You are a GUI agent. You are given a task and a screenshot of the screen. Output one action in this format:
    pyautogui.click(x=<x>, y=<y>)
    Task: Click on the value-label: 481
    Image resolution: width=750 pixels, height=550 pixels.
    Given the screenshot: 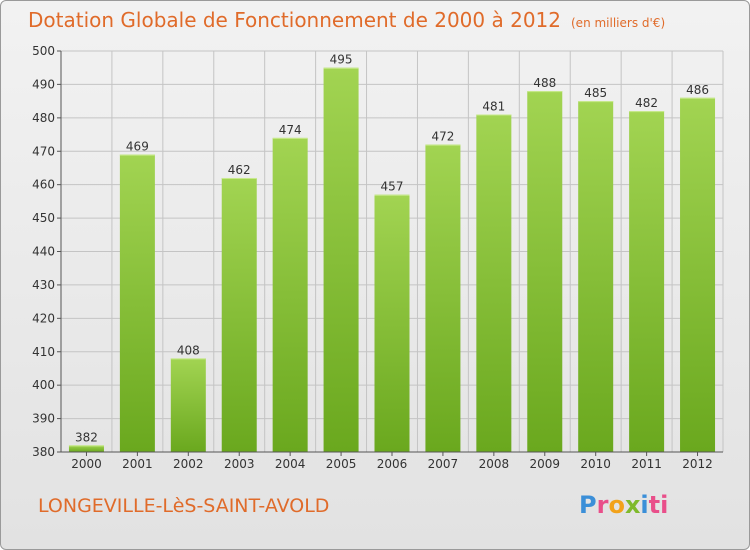 What is the action you would take?
    pyautogui.click(x=493, y=106)
    